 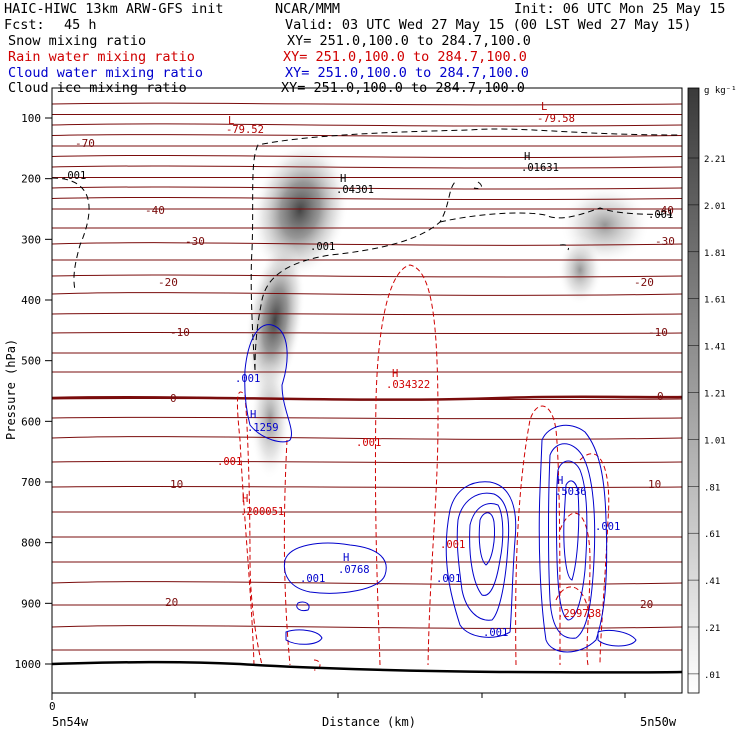 I want to click on isotherm-label: 0, so click(x=660, y=396).